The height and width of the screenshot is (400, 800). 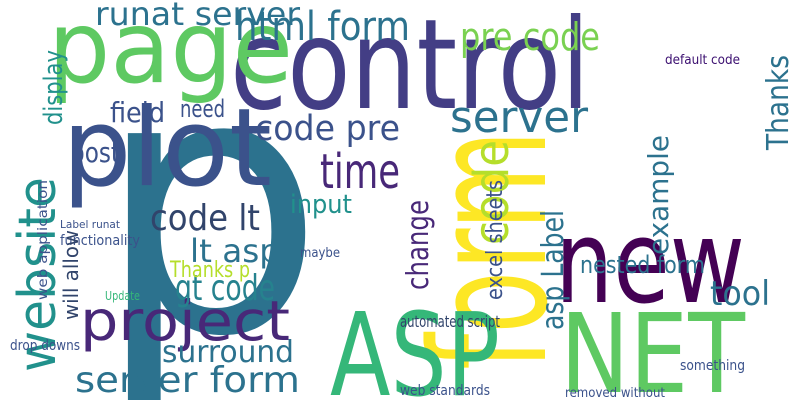 What do you see at coordinates (702, 60) in the screenshot?
I see `word: default code` at bounding box center [702, 60].